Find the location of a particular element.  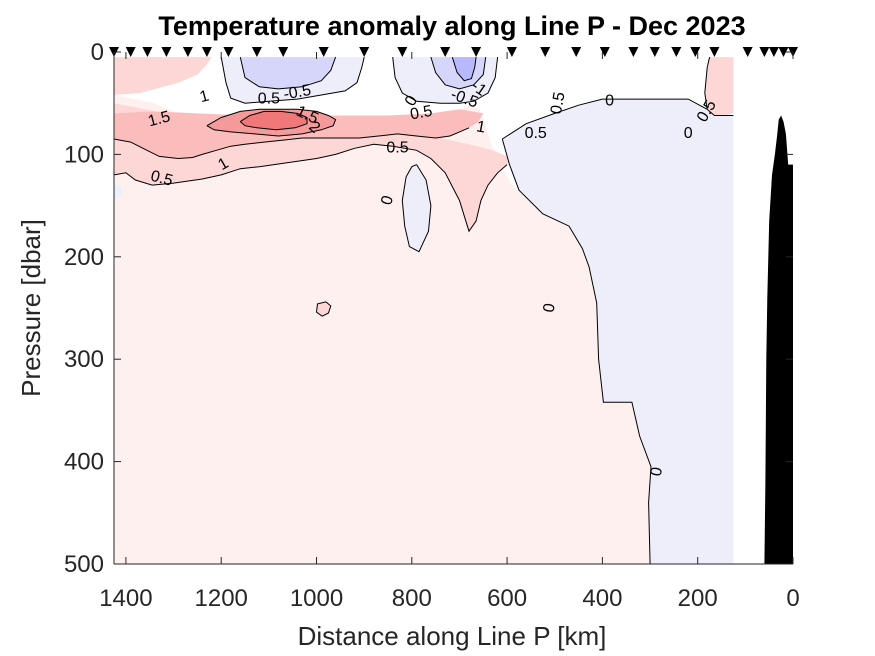

bathymetry-continental-slope is located at coordinates (778, 339).